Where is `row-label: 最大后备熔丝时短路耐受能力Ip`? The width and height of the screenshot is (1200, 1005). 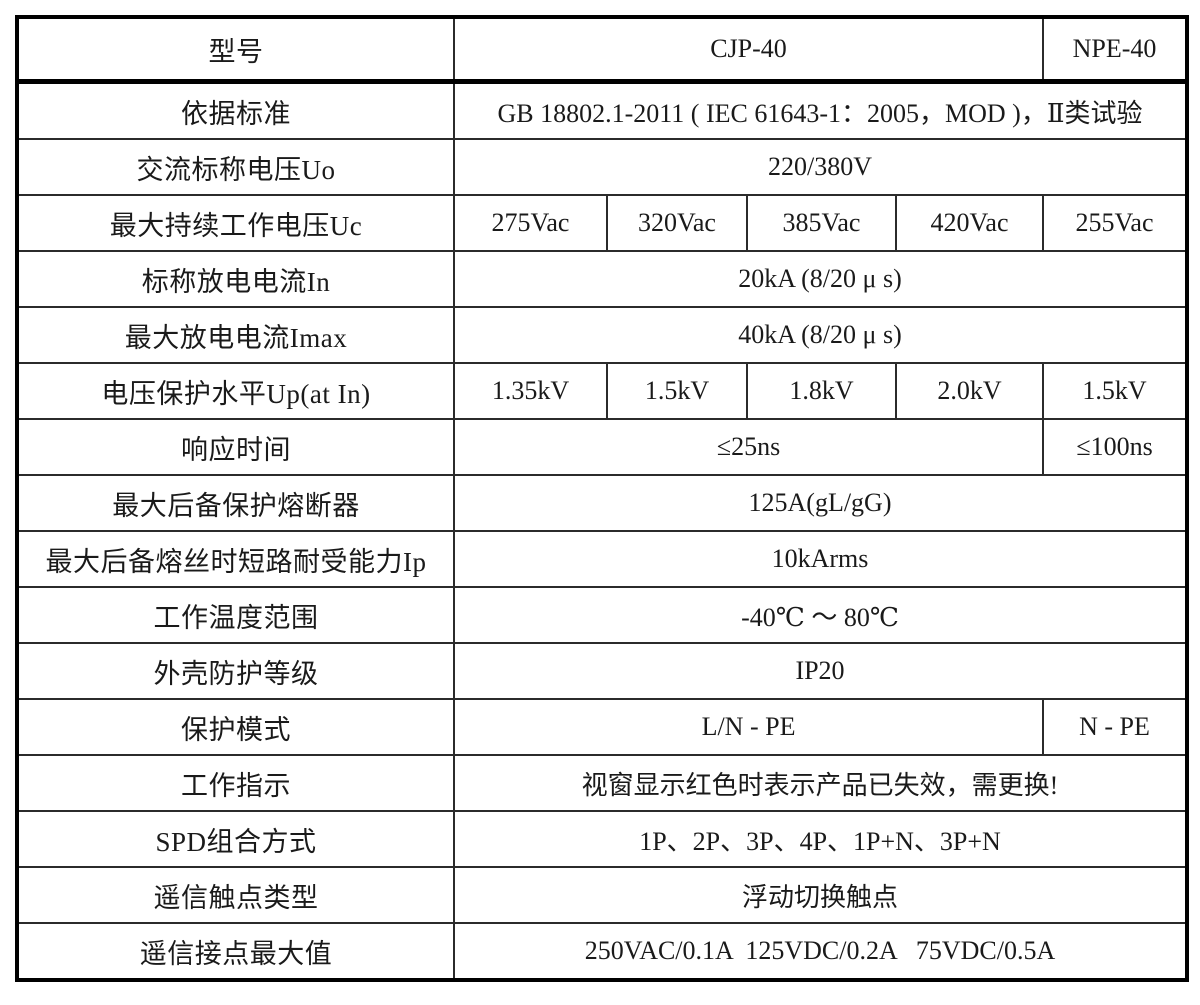 row-label: 最大后备熔丝时短路耐受能力Ip is located at coordinates (235, 559).